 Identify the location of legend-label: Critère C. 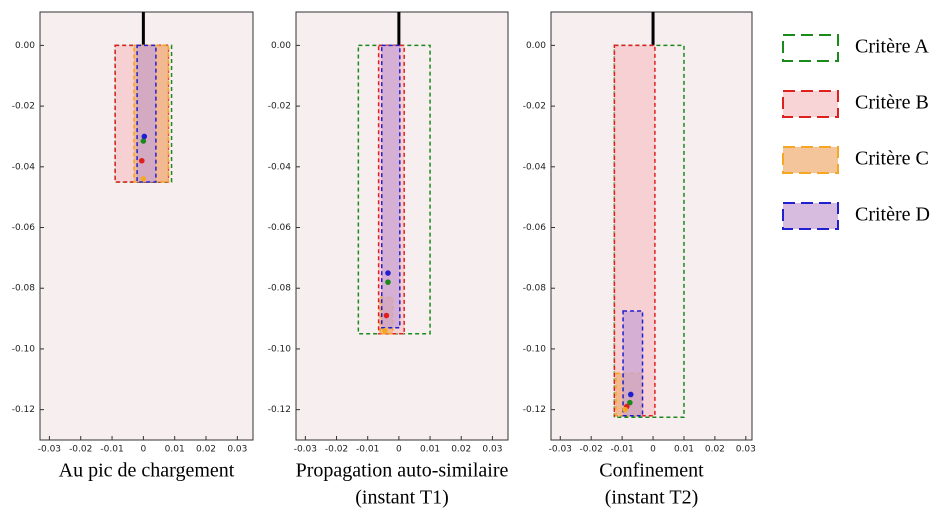
(892, 159).